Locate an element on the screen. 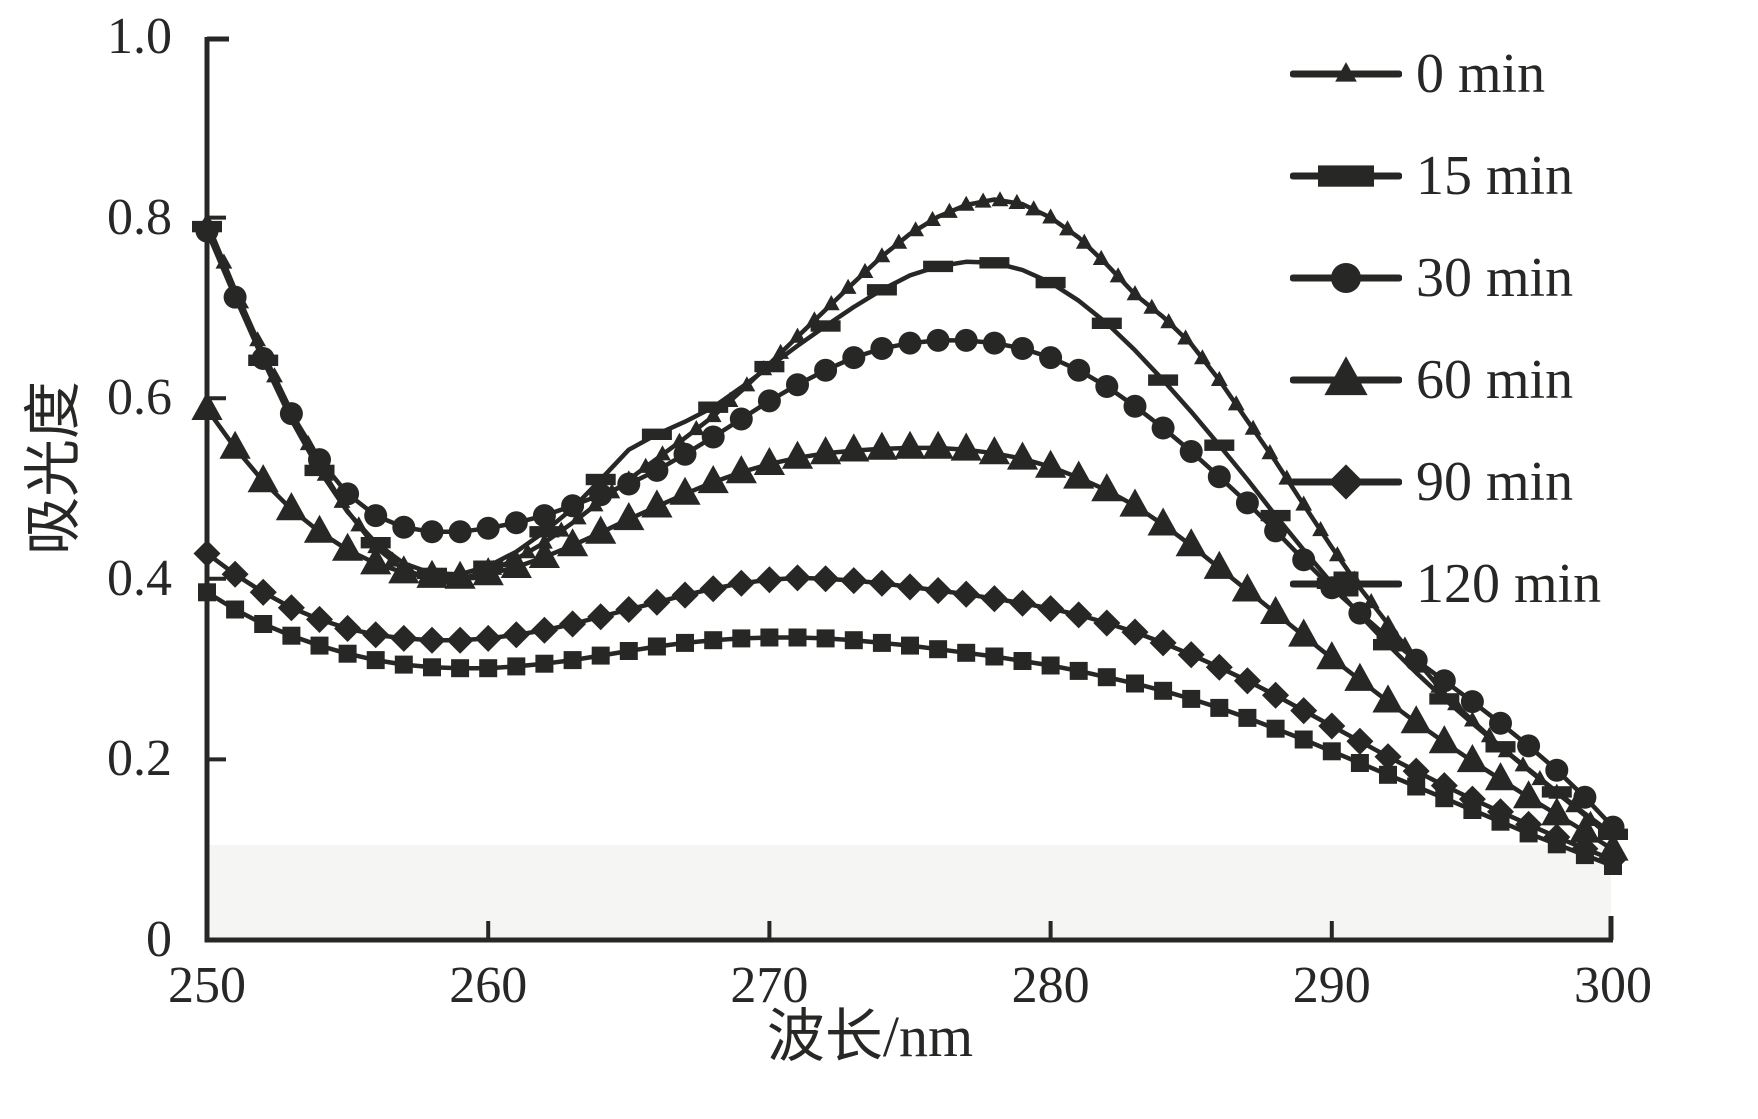 This screenshot has width=1758, height=1119. triangle-legend-marker-icon is located at coordinates (1346, 376).